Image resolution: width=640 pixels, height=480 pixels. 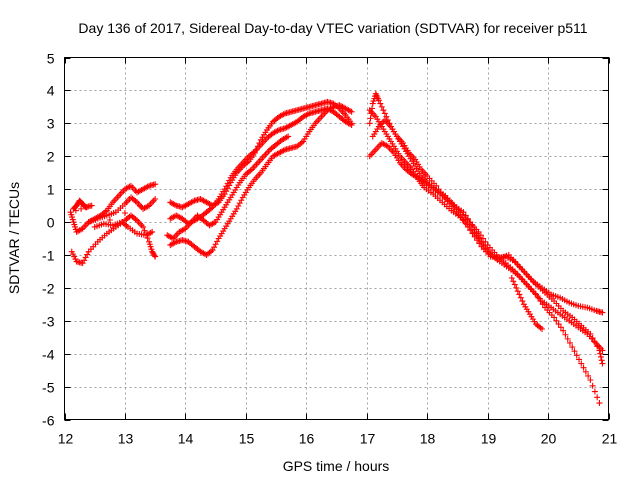 What do you see at coordinates (48, 289) in the screenshot?
I see `y-tick-label: -2` at bounding box center [48, 289].